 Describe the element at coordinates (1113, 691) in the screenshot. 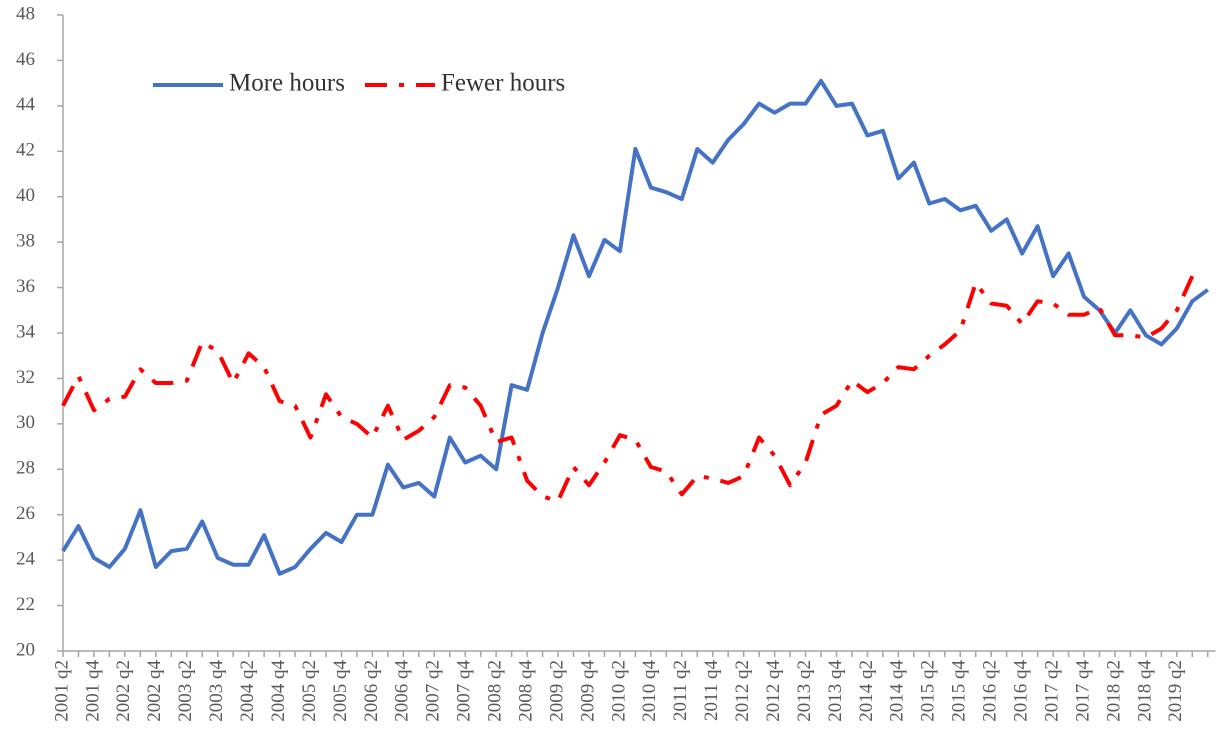

I see `x-tick-label: 2018 q2` at that location.